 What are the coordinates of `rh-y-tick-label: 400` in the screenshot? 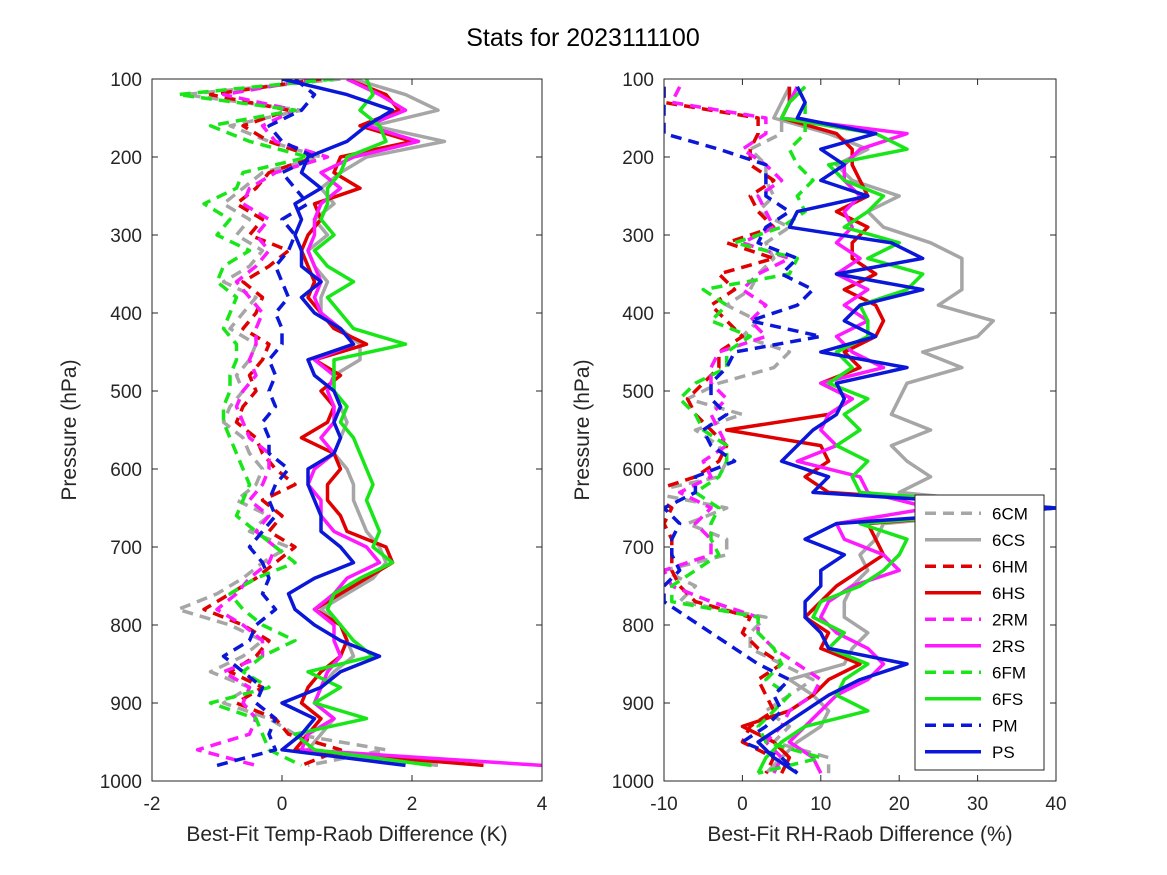 It's located at (638, 314).